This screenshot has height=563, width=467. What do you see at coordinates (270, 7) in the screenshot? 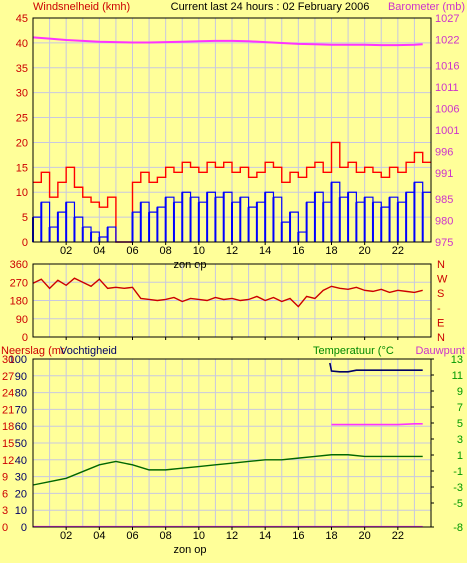
I see `chart-main-title: Current last 24 hours : 02 February 2006` at bounding box center [270, 7].